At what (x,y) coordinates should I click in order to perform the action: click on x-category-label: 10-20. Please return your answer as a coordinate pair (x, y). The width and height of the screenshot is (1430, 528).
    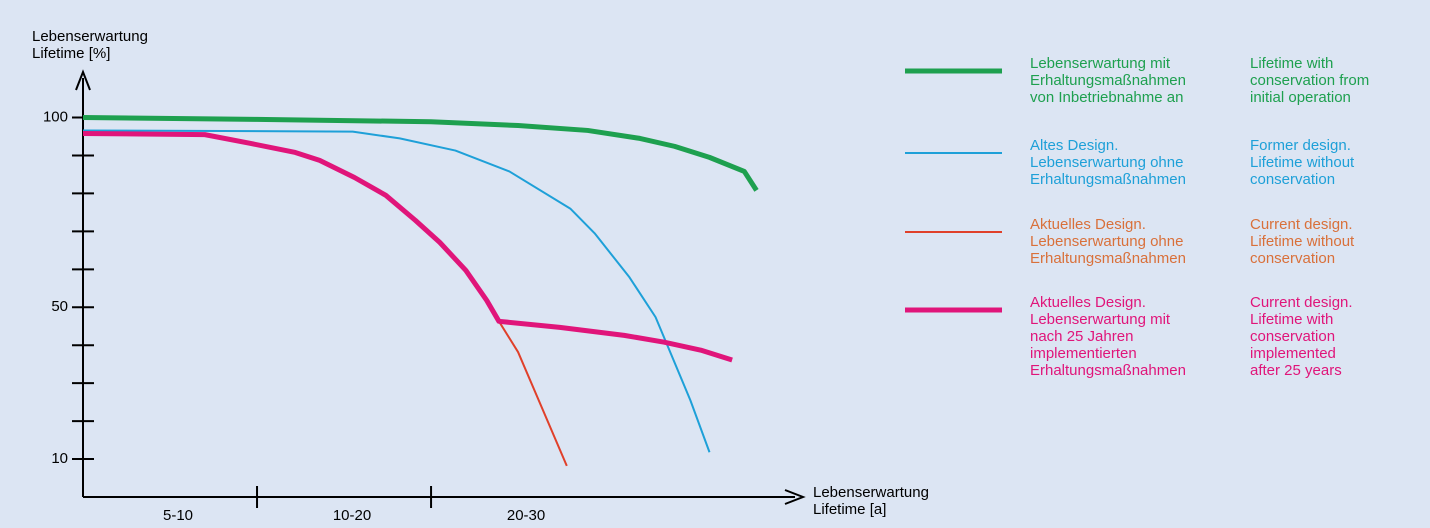
    Looking at the image, I should click on (352, 515).